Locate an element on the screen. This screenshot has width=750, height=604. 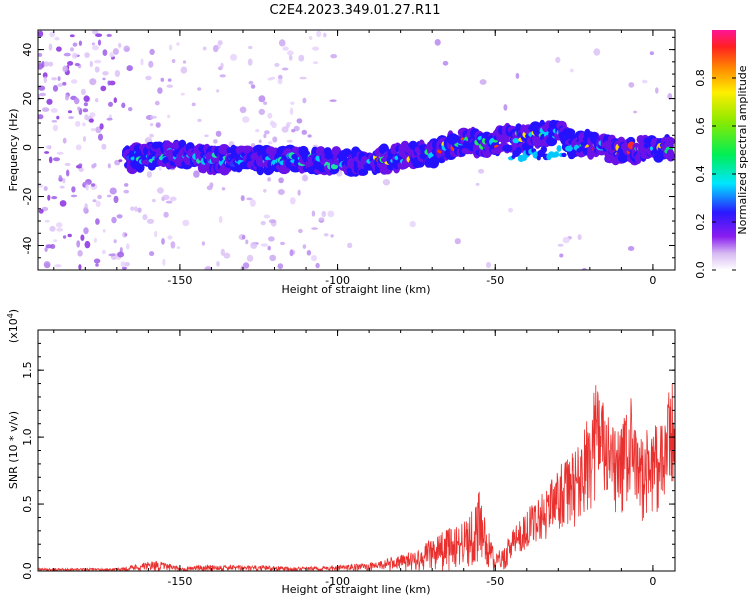
colorbar-tick-label: 0.4 is located at coordinates (700, 174).